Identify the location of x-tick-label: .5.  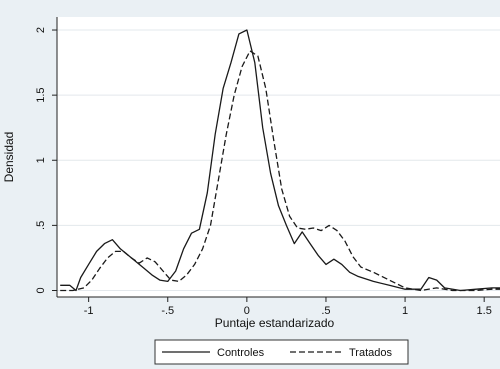
(325, 311).